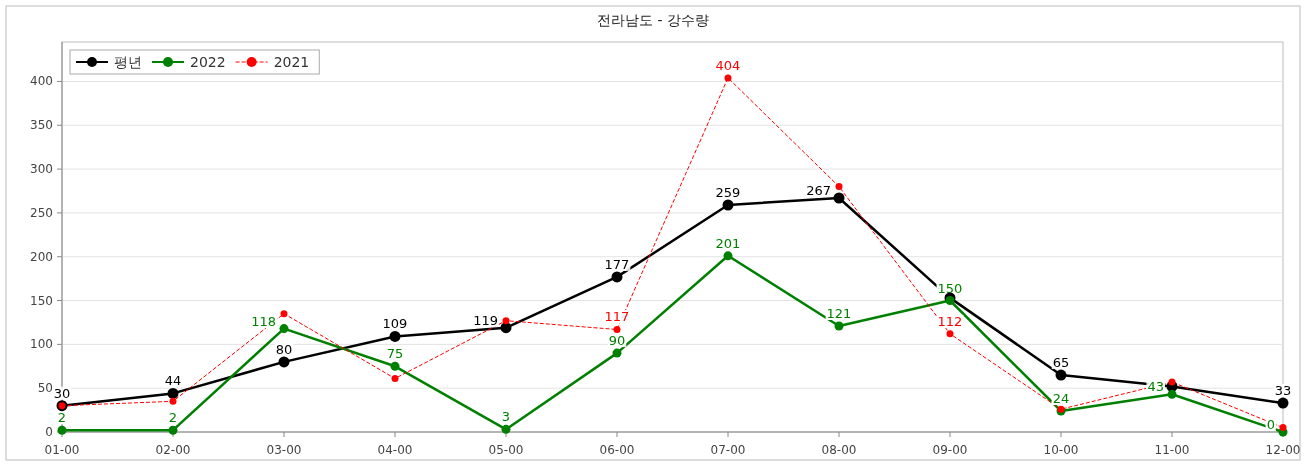  What do you see at coordinates (41, 125) in the screenshot?
I see `y-tick-label: 350` at bounding box center [41, 125].